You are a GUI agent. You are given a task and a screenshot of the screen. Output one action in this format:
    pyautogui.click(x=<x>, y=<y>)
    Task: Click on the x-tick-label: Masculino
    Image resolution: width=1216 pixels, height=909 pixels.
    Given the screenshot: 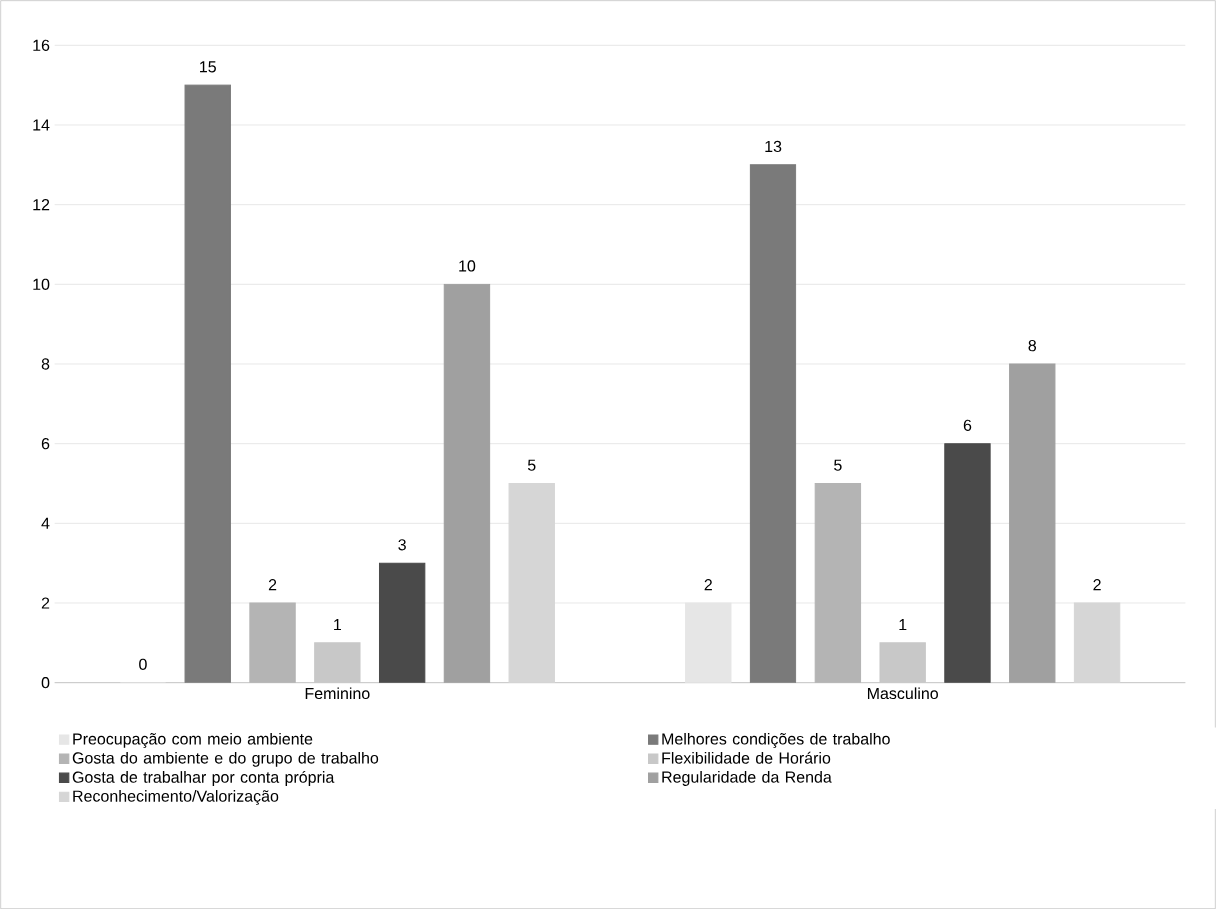 What is the action you would take?
    pyautogui.click(x=902, y=693)
    